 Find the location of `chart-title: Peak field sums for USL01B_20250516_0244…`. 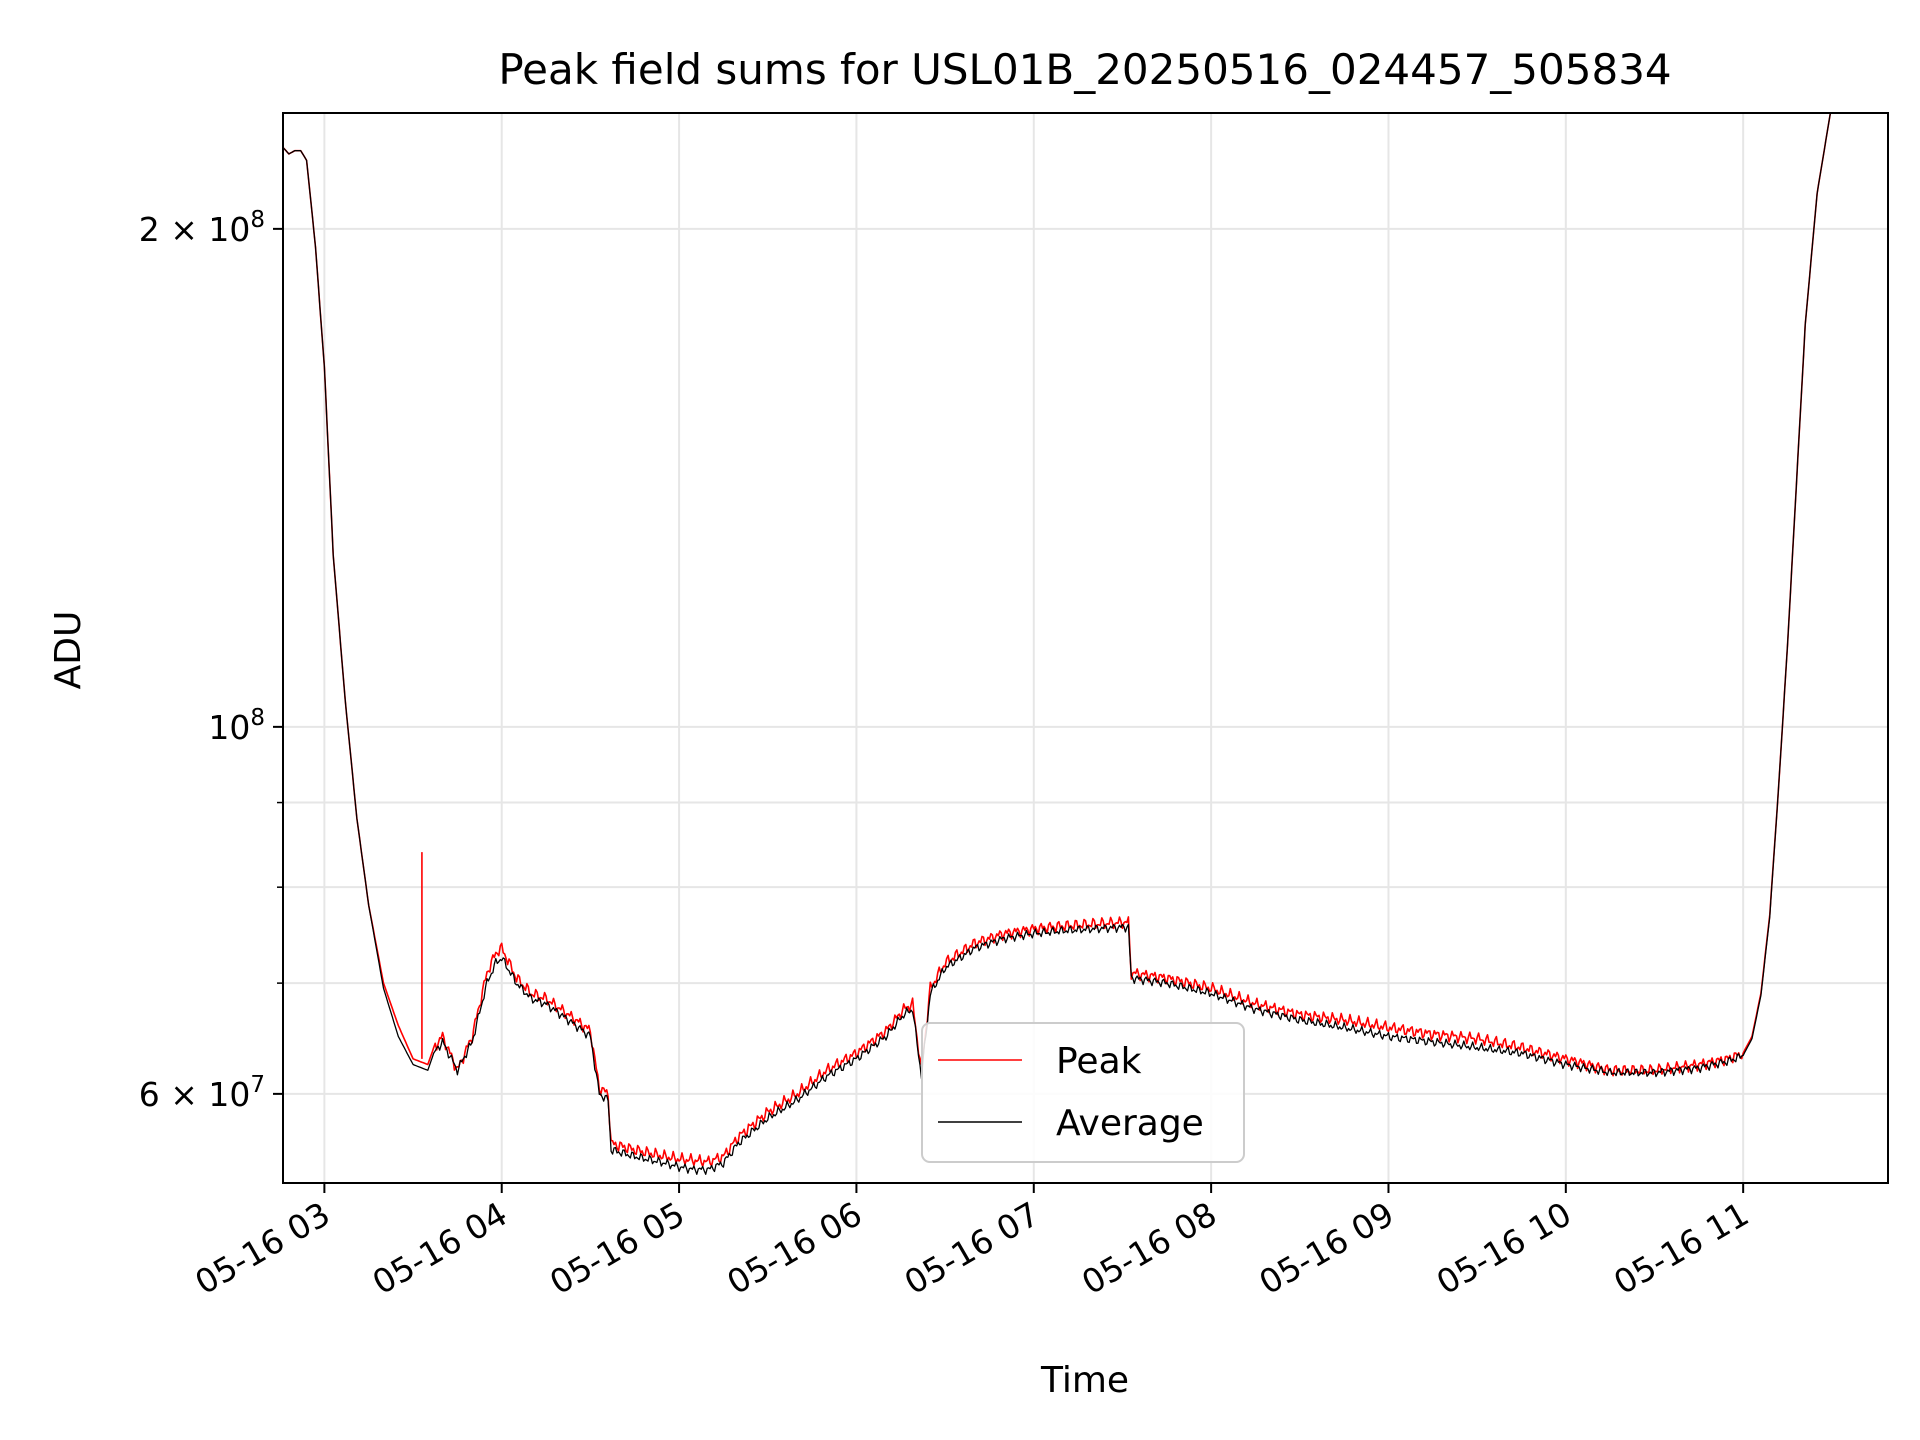

chart-title: Peak field sums for USL01B_20250516_0244… is located at coordinates (1084, 69).